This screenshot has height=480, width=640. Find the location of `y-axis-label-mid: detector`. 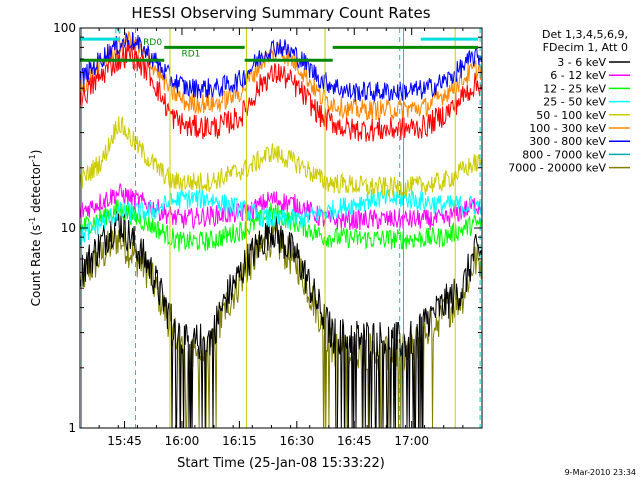

y-axis-label-mid: detector is located at coordinates (36, 189).